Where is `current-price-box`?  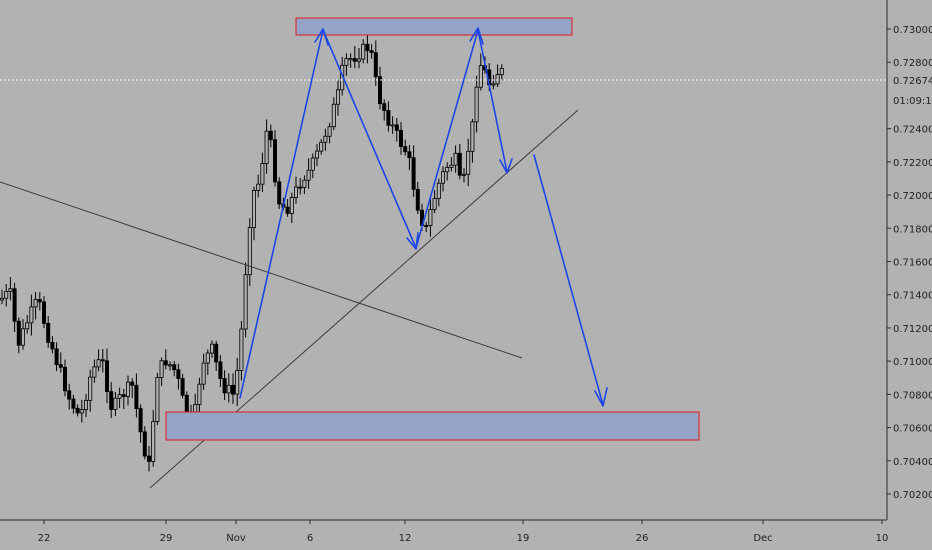 current-price-box is located at coordinates (910, 80).